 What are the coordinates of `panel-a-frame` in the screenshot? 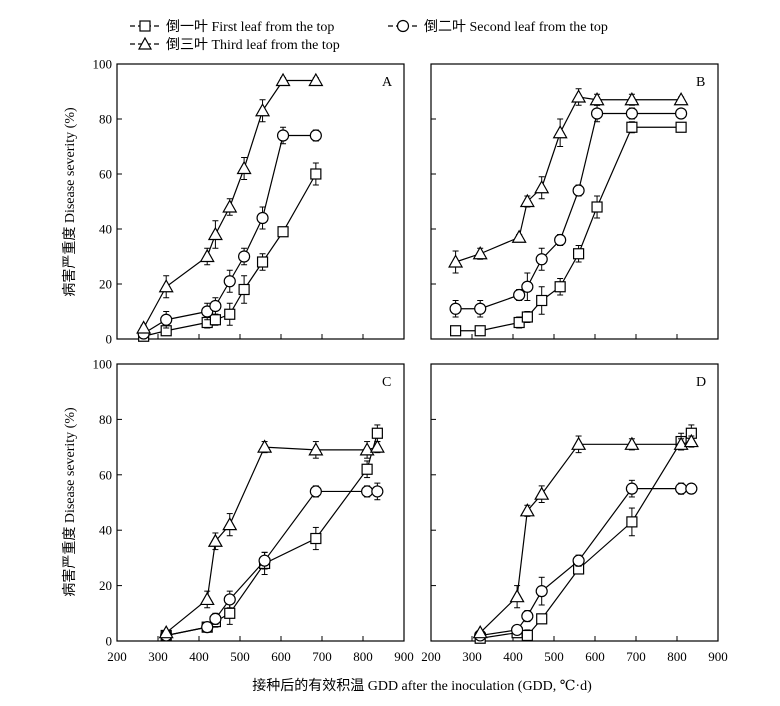 It's located at (260, 201).